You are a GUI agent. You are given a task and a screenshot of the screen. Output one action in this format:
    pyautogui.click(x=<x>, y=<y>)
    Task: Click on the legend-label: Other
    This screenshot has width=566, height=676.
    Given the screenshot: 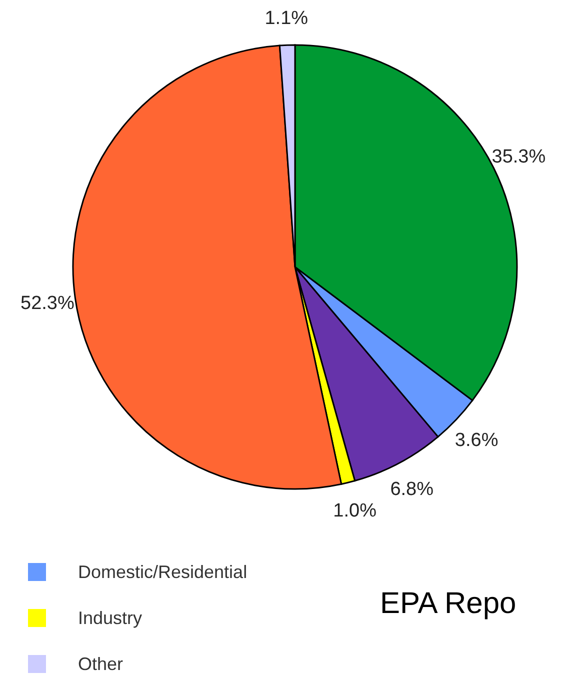 What is the action you would take?
    pyautogui.click(x=101, y=664)
    